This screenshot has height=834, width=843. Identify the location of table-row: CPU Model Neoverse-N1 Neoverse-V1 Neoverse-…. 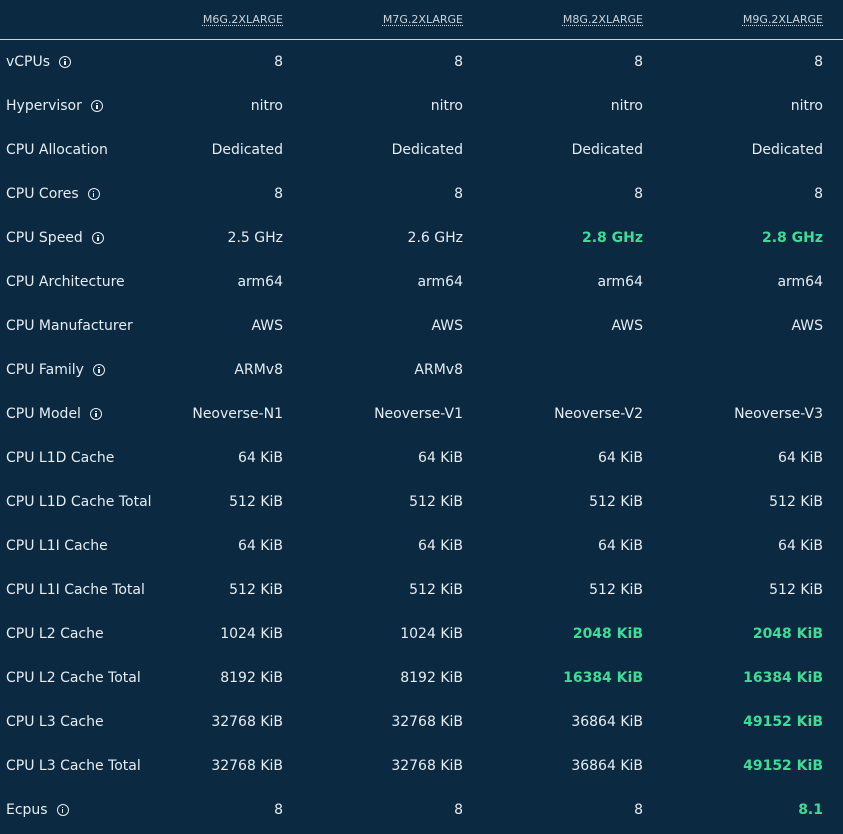
(421, 414).